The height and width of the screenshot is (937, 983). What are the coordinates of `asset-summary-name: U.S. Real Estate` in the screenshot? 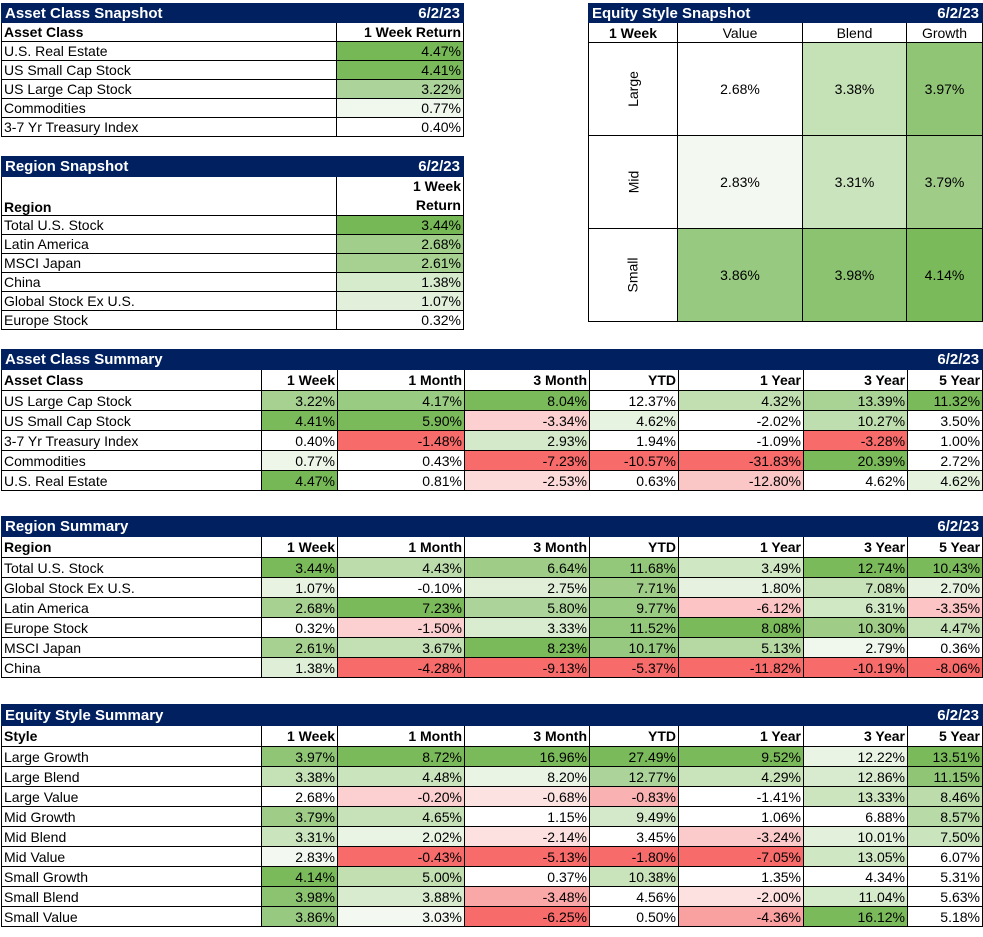 It's located at (131, 480).